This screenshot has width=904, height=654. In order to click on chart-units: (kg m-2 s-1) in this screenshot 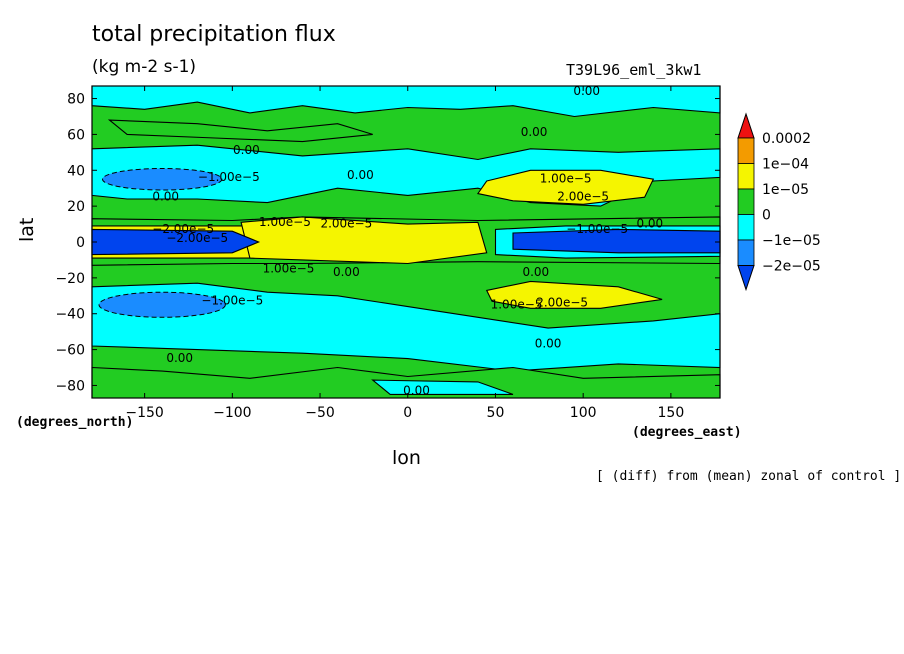, I will do `click(144, 67)`.